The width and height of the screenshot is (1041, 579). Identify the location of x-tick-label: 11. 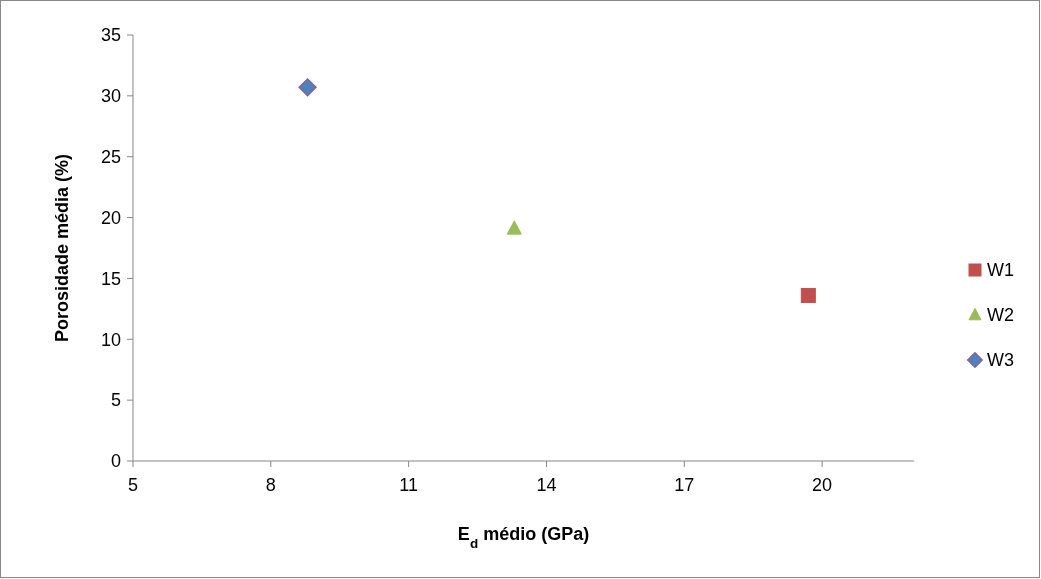
(408, 485).